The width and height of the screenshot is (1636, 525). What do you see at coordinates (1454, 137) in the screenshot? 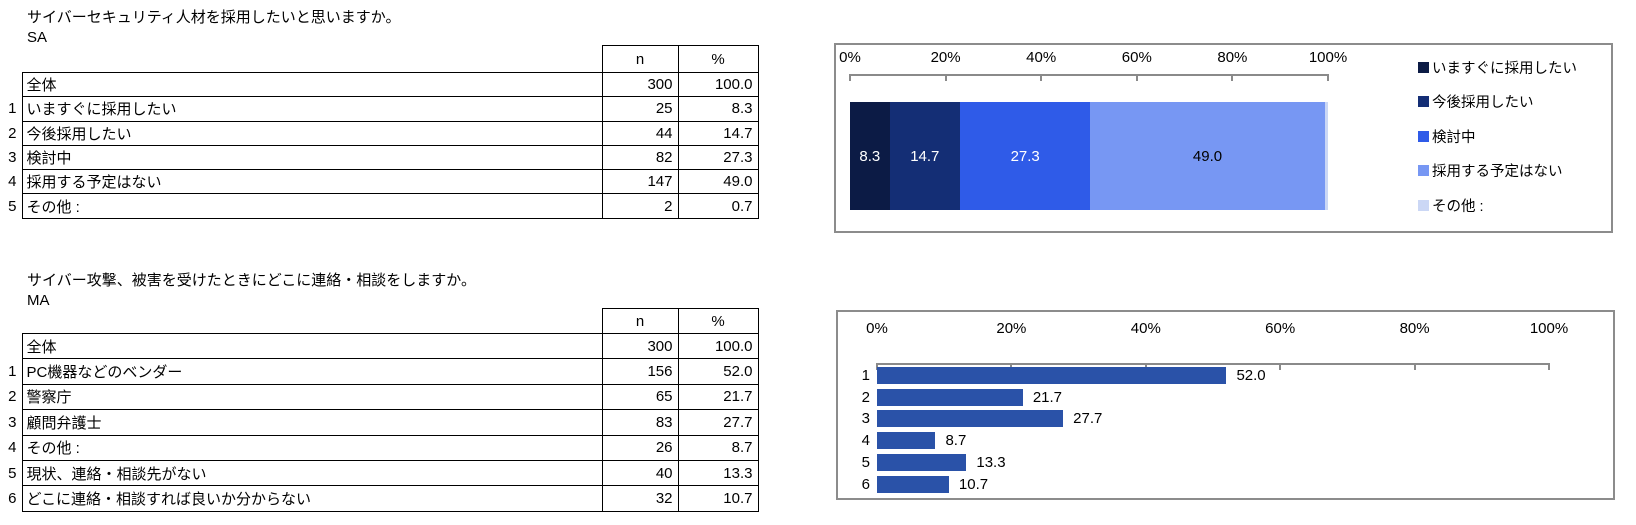
I see `legend-label: 検討中` at bounding box center [1454, 137].